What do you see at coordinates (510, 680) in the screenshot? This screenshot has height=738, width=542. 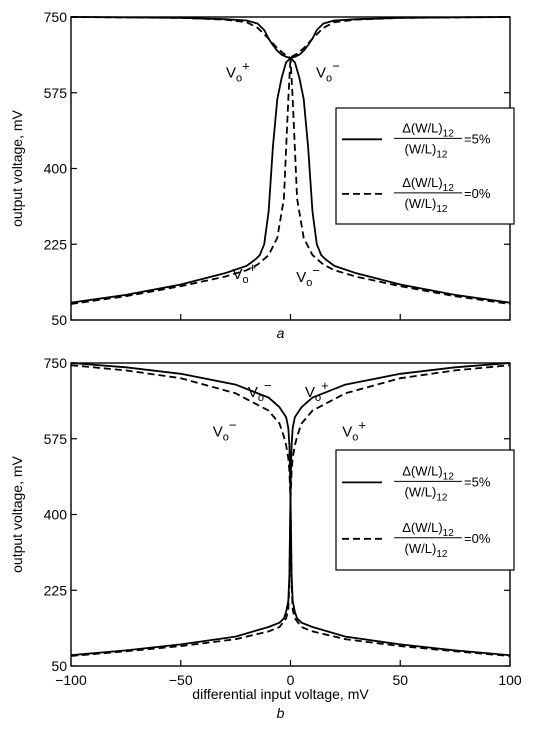 I see `x-tick-label: 100` at bounding box center [510, 680].